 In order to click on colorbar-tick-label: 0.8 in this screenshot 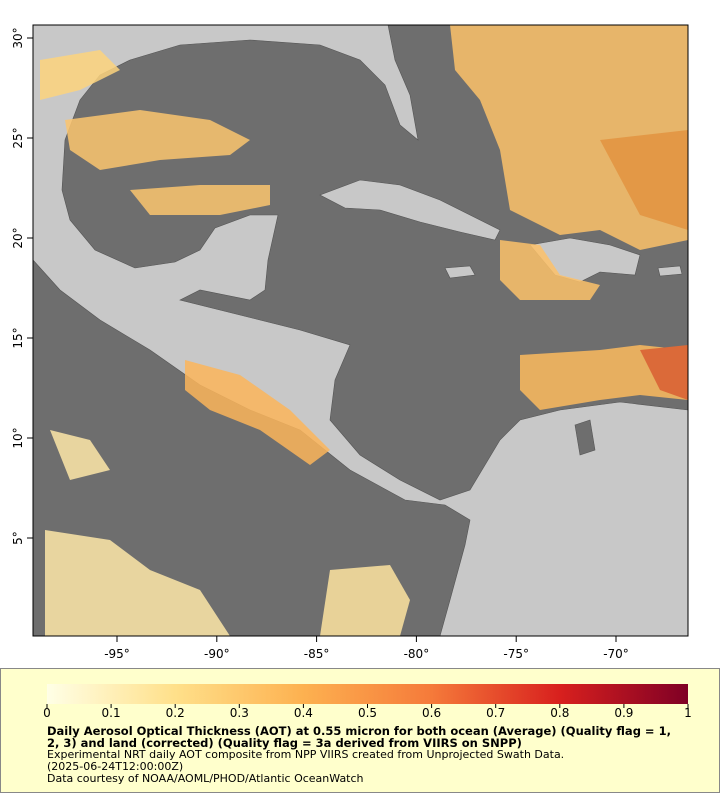, I will do `click(559, 713)`.